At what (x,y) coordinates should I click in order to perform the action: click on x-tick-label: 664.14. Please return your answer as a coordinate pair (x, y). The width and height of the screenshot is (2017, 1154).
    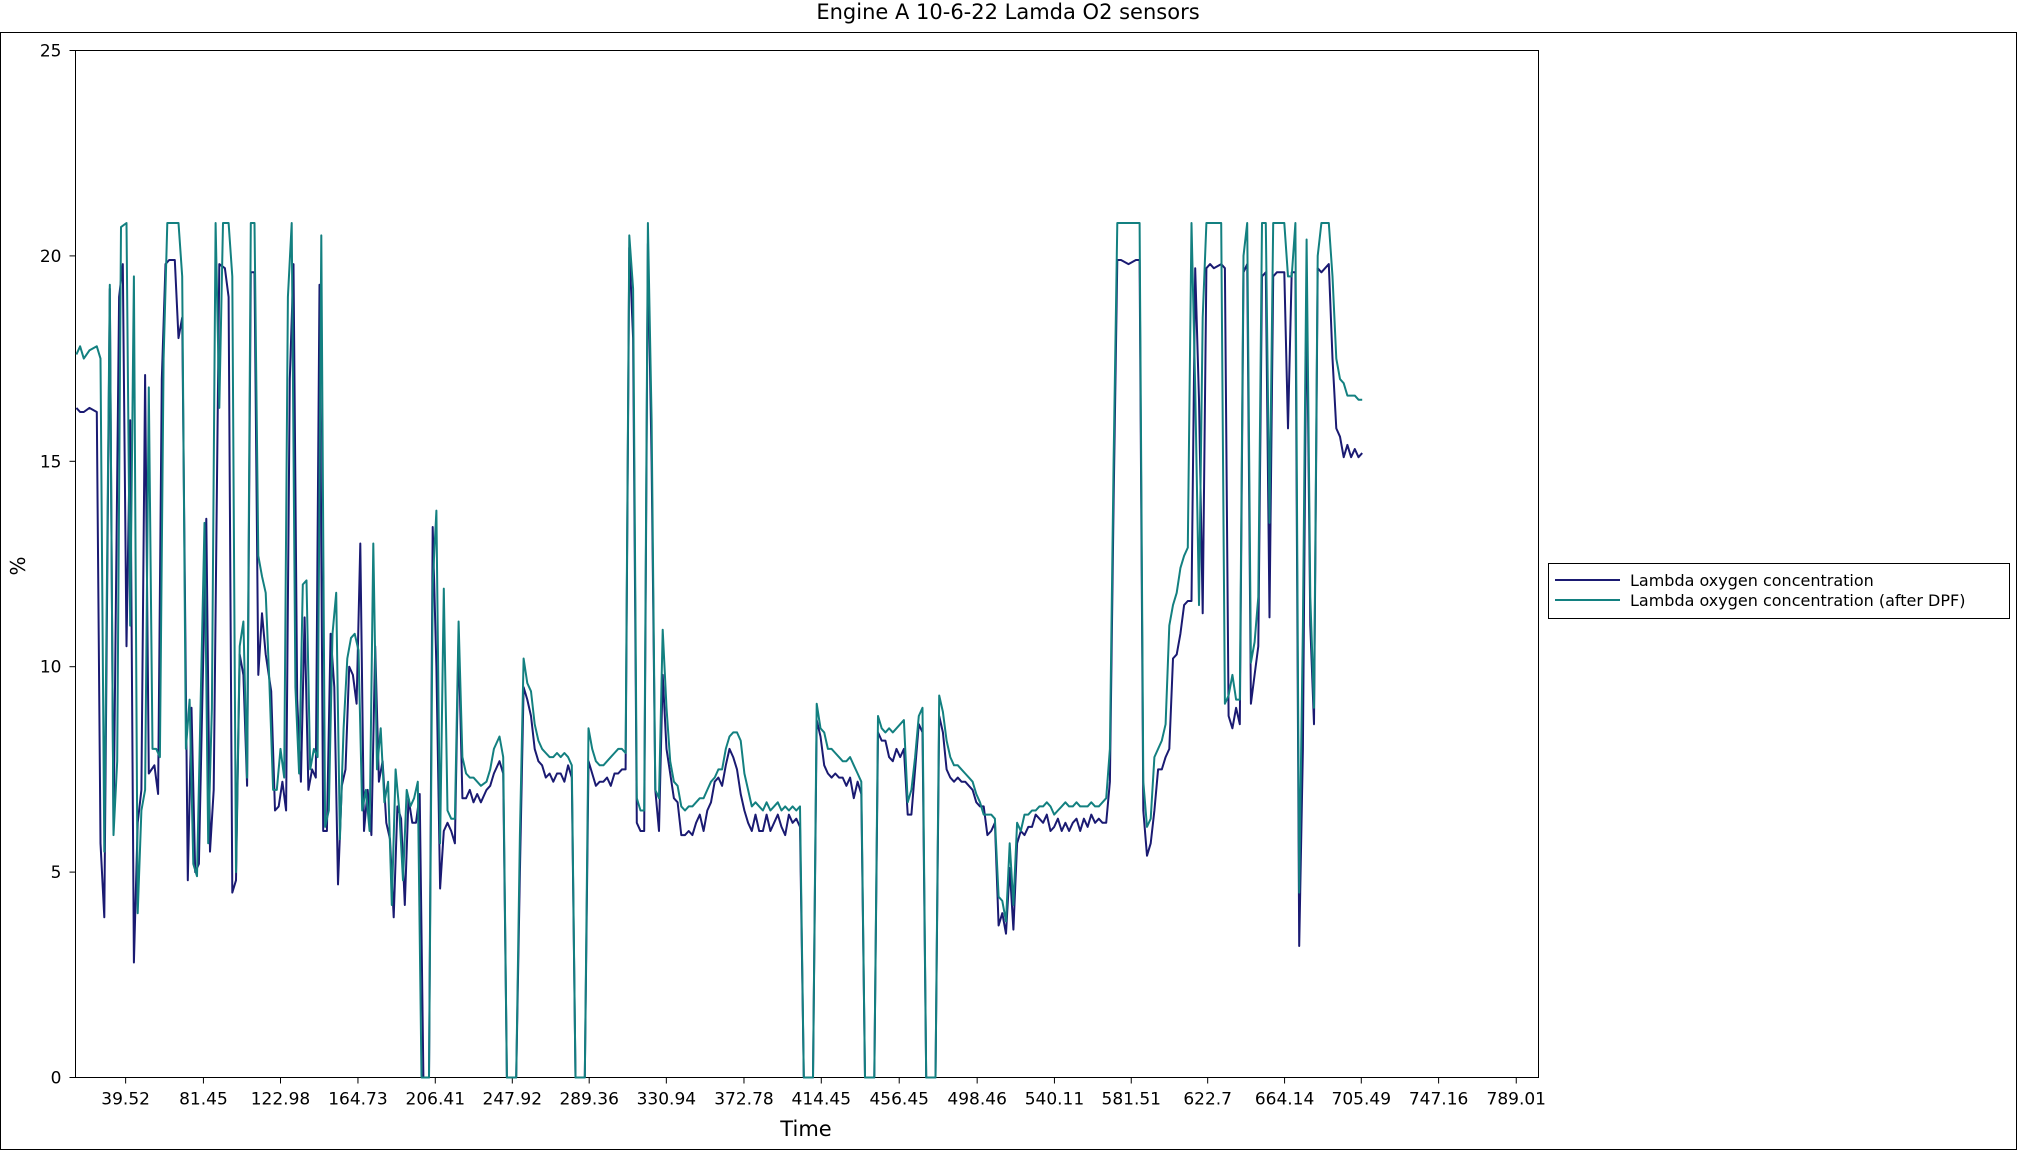
    Looking at the image, I should click on (1284, 1100).